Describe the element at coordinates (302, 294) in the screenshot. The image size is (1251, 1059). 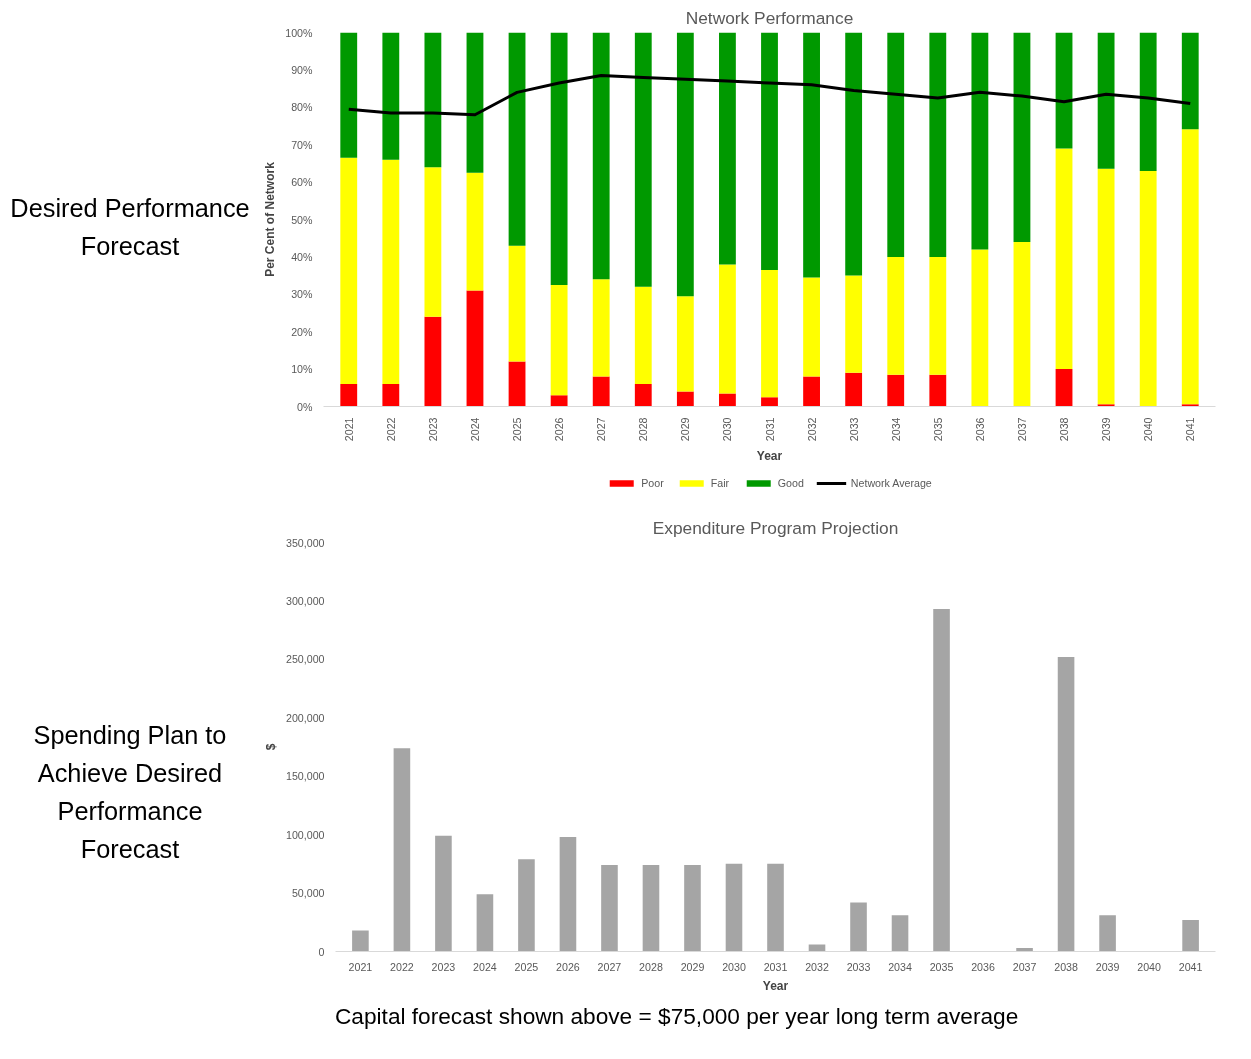
I see `y-tick-label: 30%` at that location.